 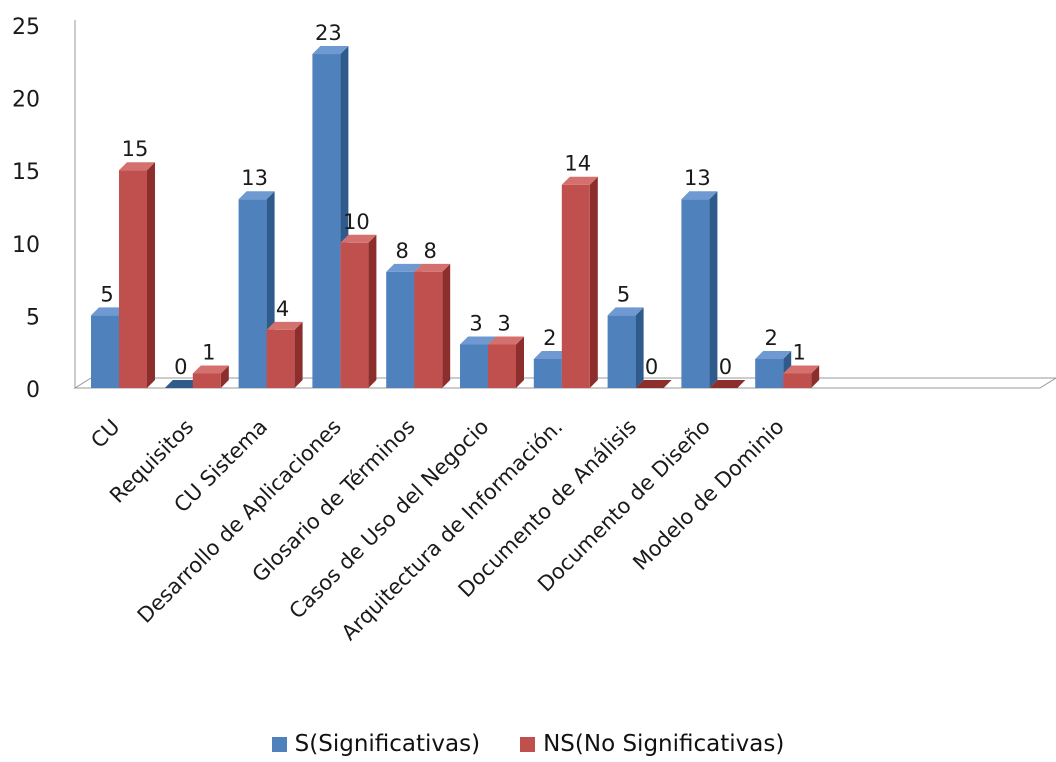 I want to click on legend-swatch-ns, so click(x=528, y=744).